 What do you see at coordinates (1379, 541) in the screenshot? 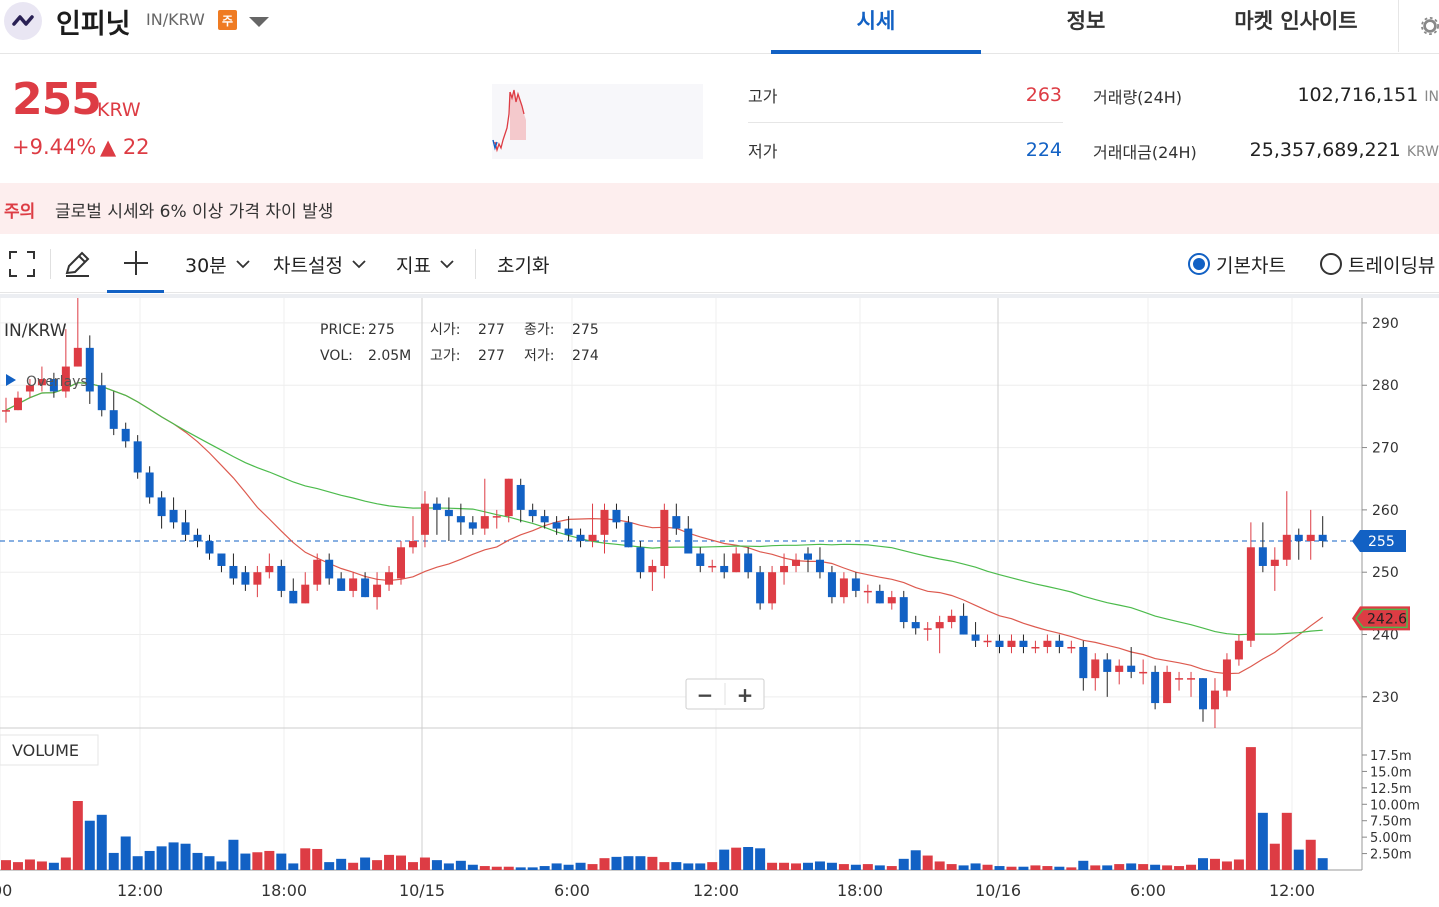
I see `current-price-tag: 255` at bounding box center [1379, 541].